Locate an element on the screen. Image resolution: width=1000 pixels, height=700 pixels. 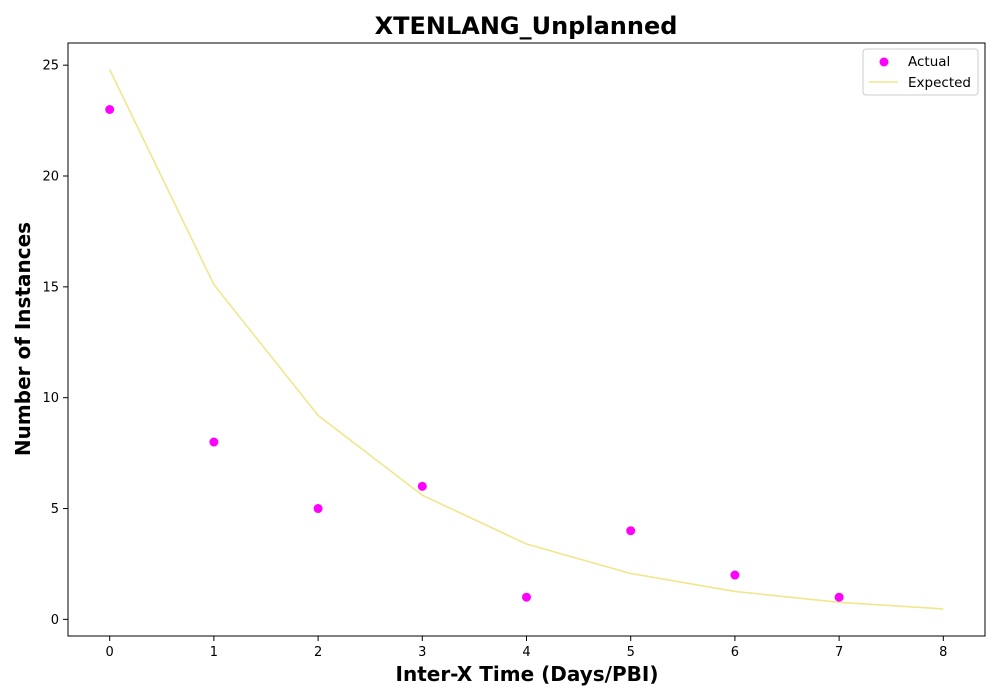
x-tick-label: 4 is located at coordinates (526, 652).